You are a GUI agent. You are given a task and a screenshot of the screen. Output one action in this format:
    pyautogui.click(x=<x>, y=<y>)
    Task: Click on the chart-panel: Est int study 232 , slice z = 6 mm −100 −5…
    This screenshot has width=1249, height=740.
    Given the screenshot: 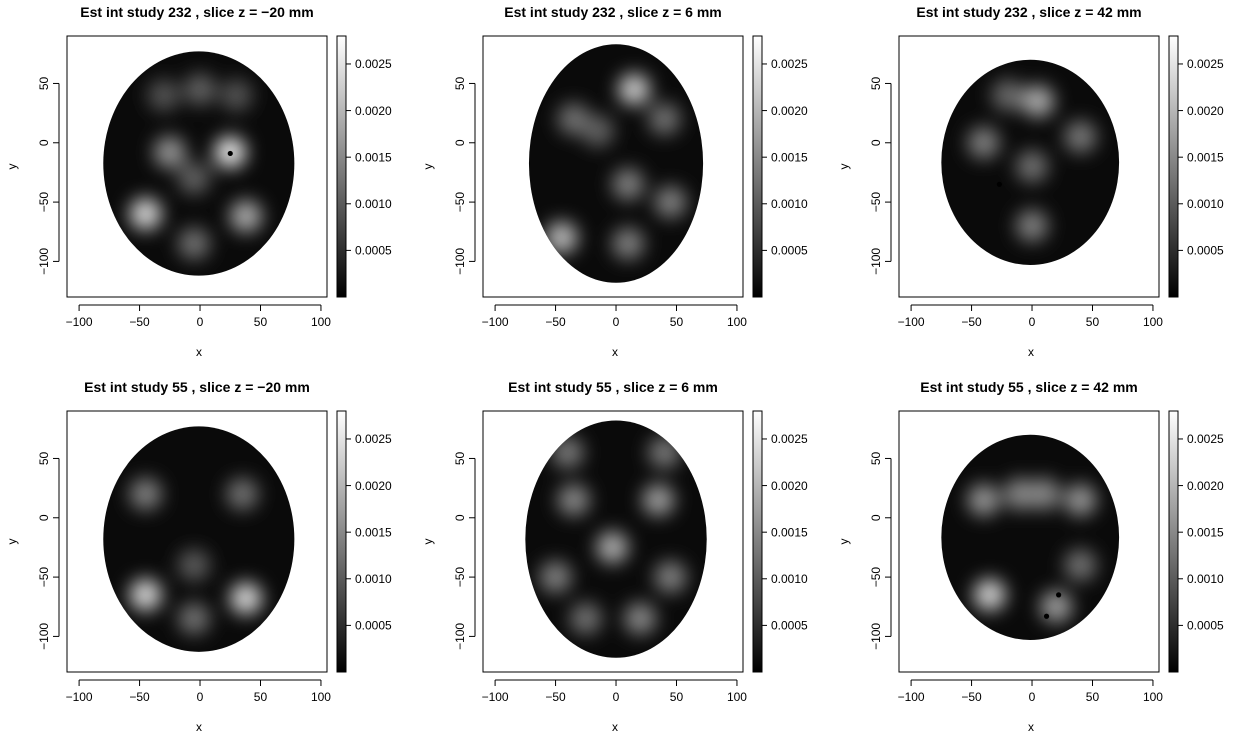 What is the action you would take?
    pyautogui.click(x=614, y=181)
    